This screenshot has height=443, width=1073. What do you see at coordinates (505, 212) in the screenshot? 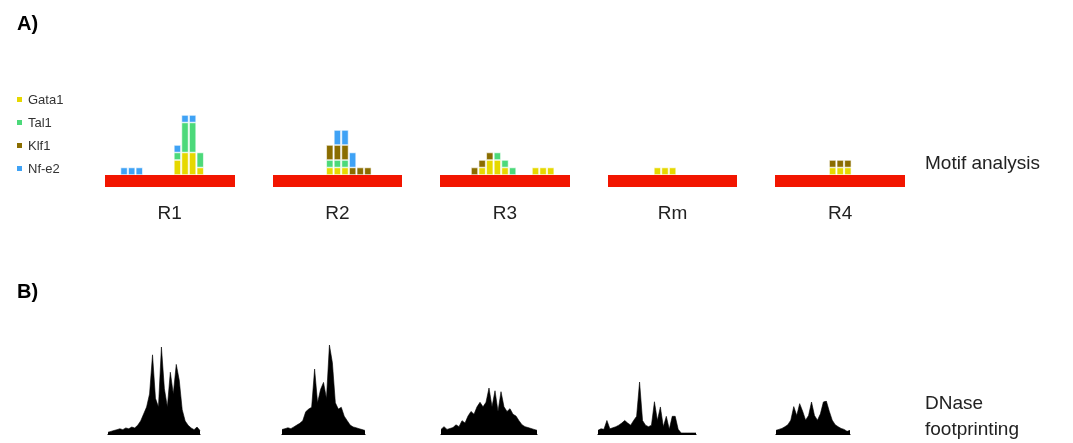
I see `x-tick-label: R3` at bounding box center [505, 212].